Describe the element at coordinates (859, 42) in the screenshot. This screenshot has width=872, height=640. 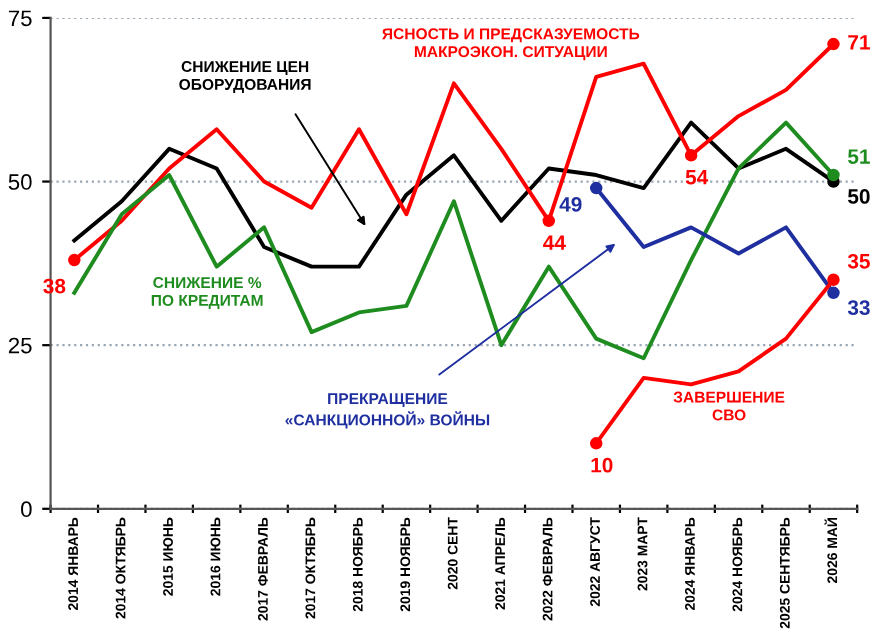
I see `data-label: 71` at that location.